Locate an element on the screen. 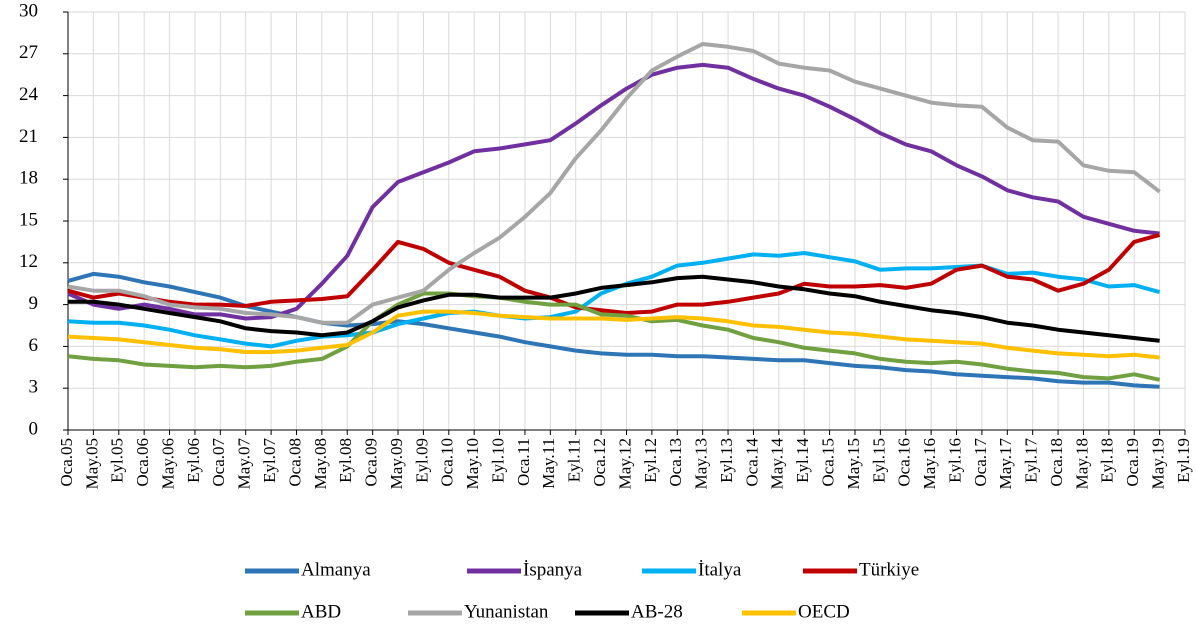  x-tick-label: Eyl.15 is located at coordinates (878, 460).